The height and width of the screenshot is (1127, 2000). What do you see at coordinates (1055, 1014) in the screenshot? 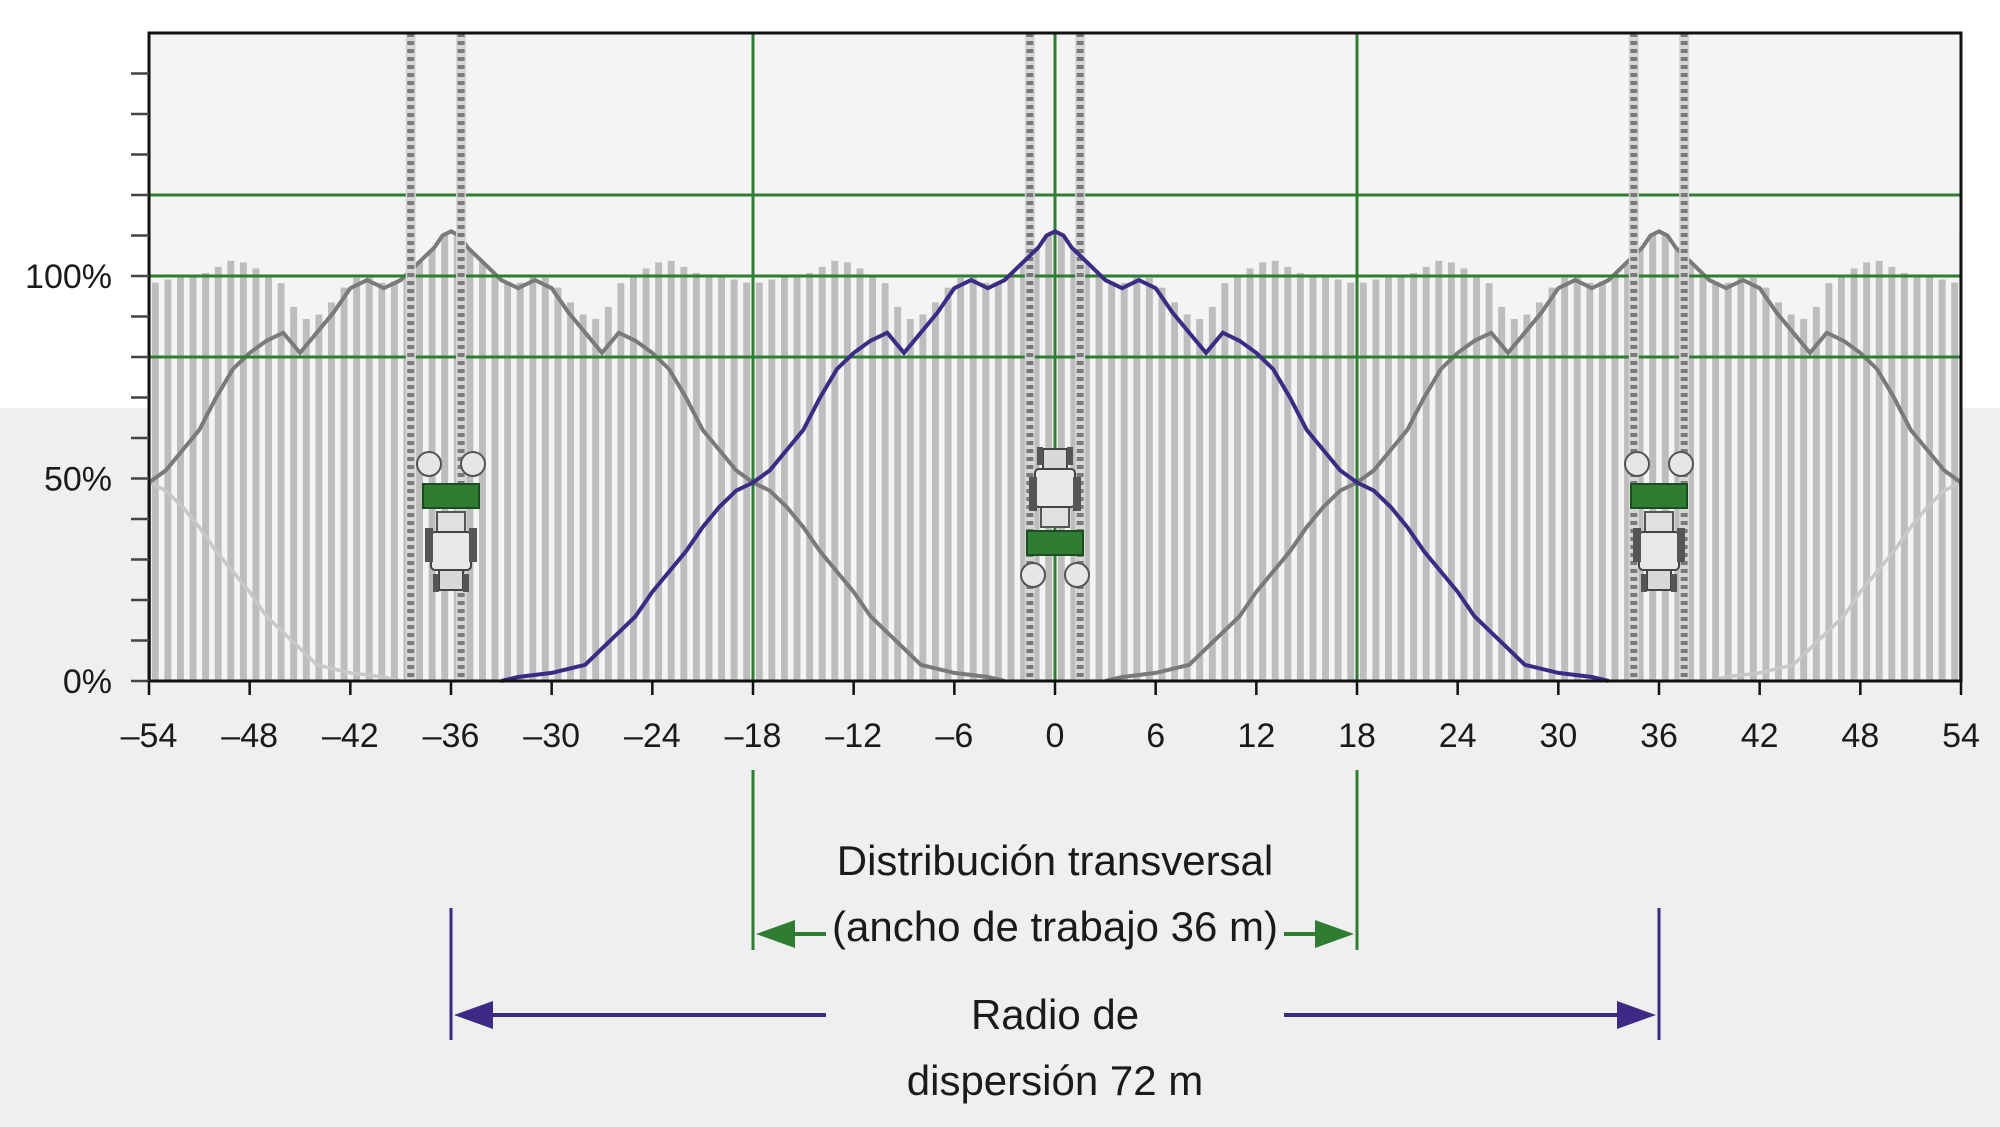
I see `spread-radius-line1: Radio de` at bounding box center [1055, 1014].